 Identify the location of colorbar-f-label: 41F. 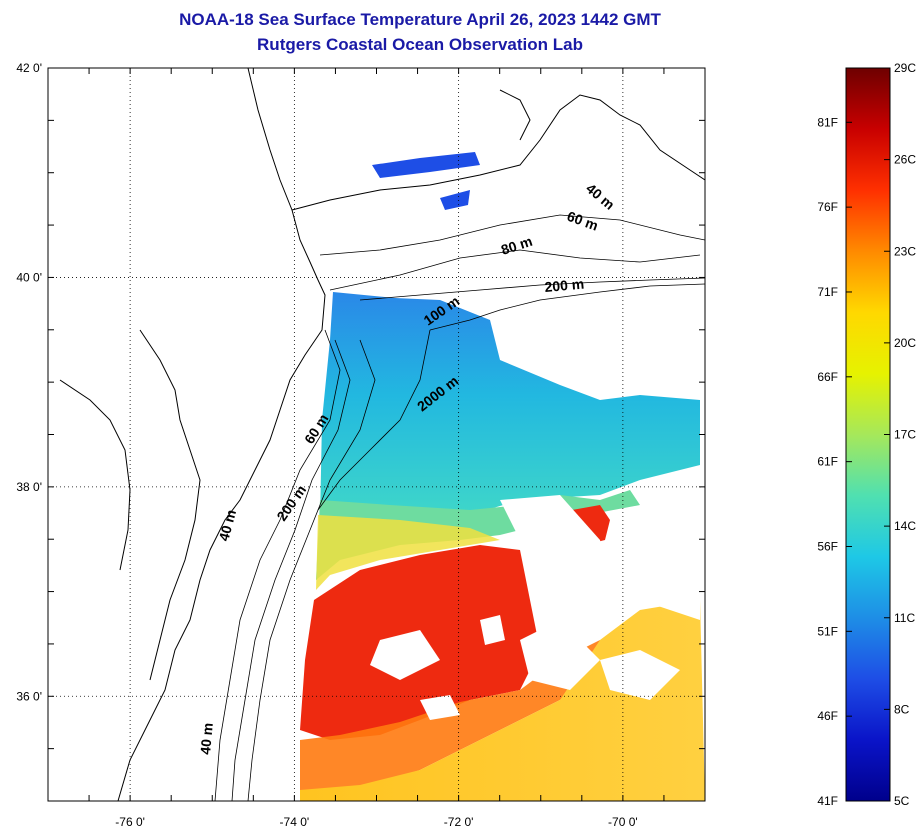
(827, 801).